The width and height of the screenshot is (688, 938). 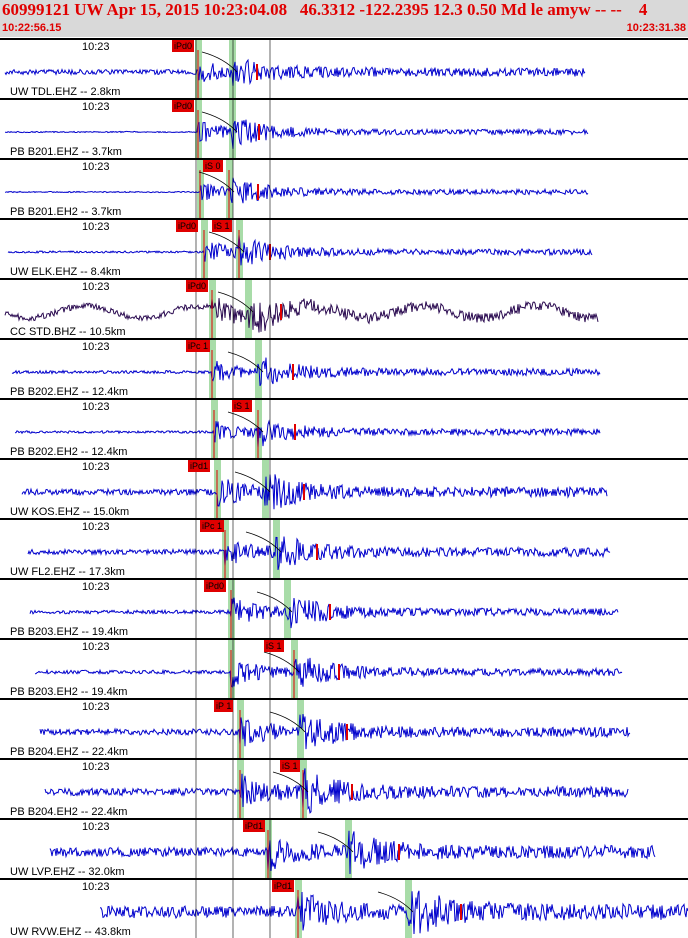 I want to click on trace-row: 10:23 PB B204.EHZ -- 22.4km iP 1, so click(x=344, y=728).